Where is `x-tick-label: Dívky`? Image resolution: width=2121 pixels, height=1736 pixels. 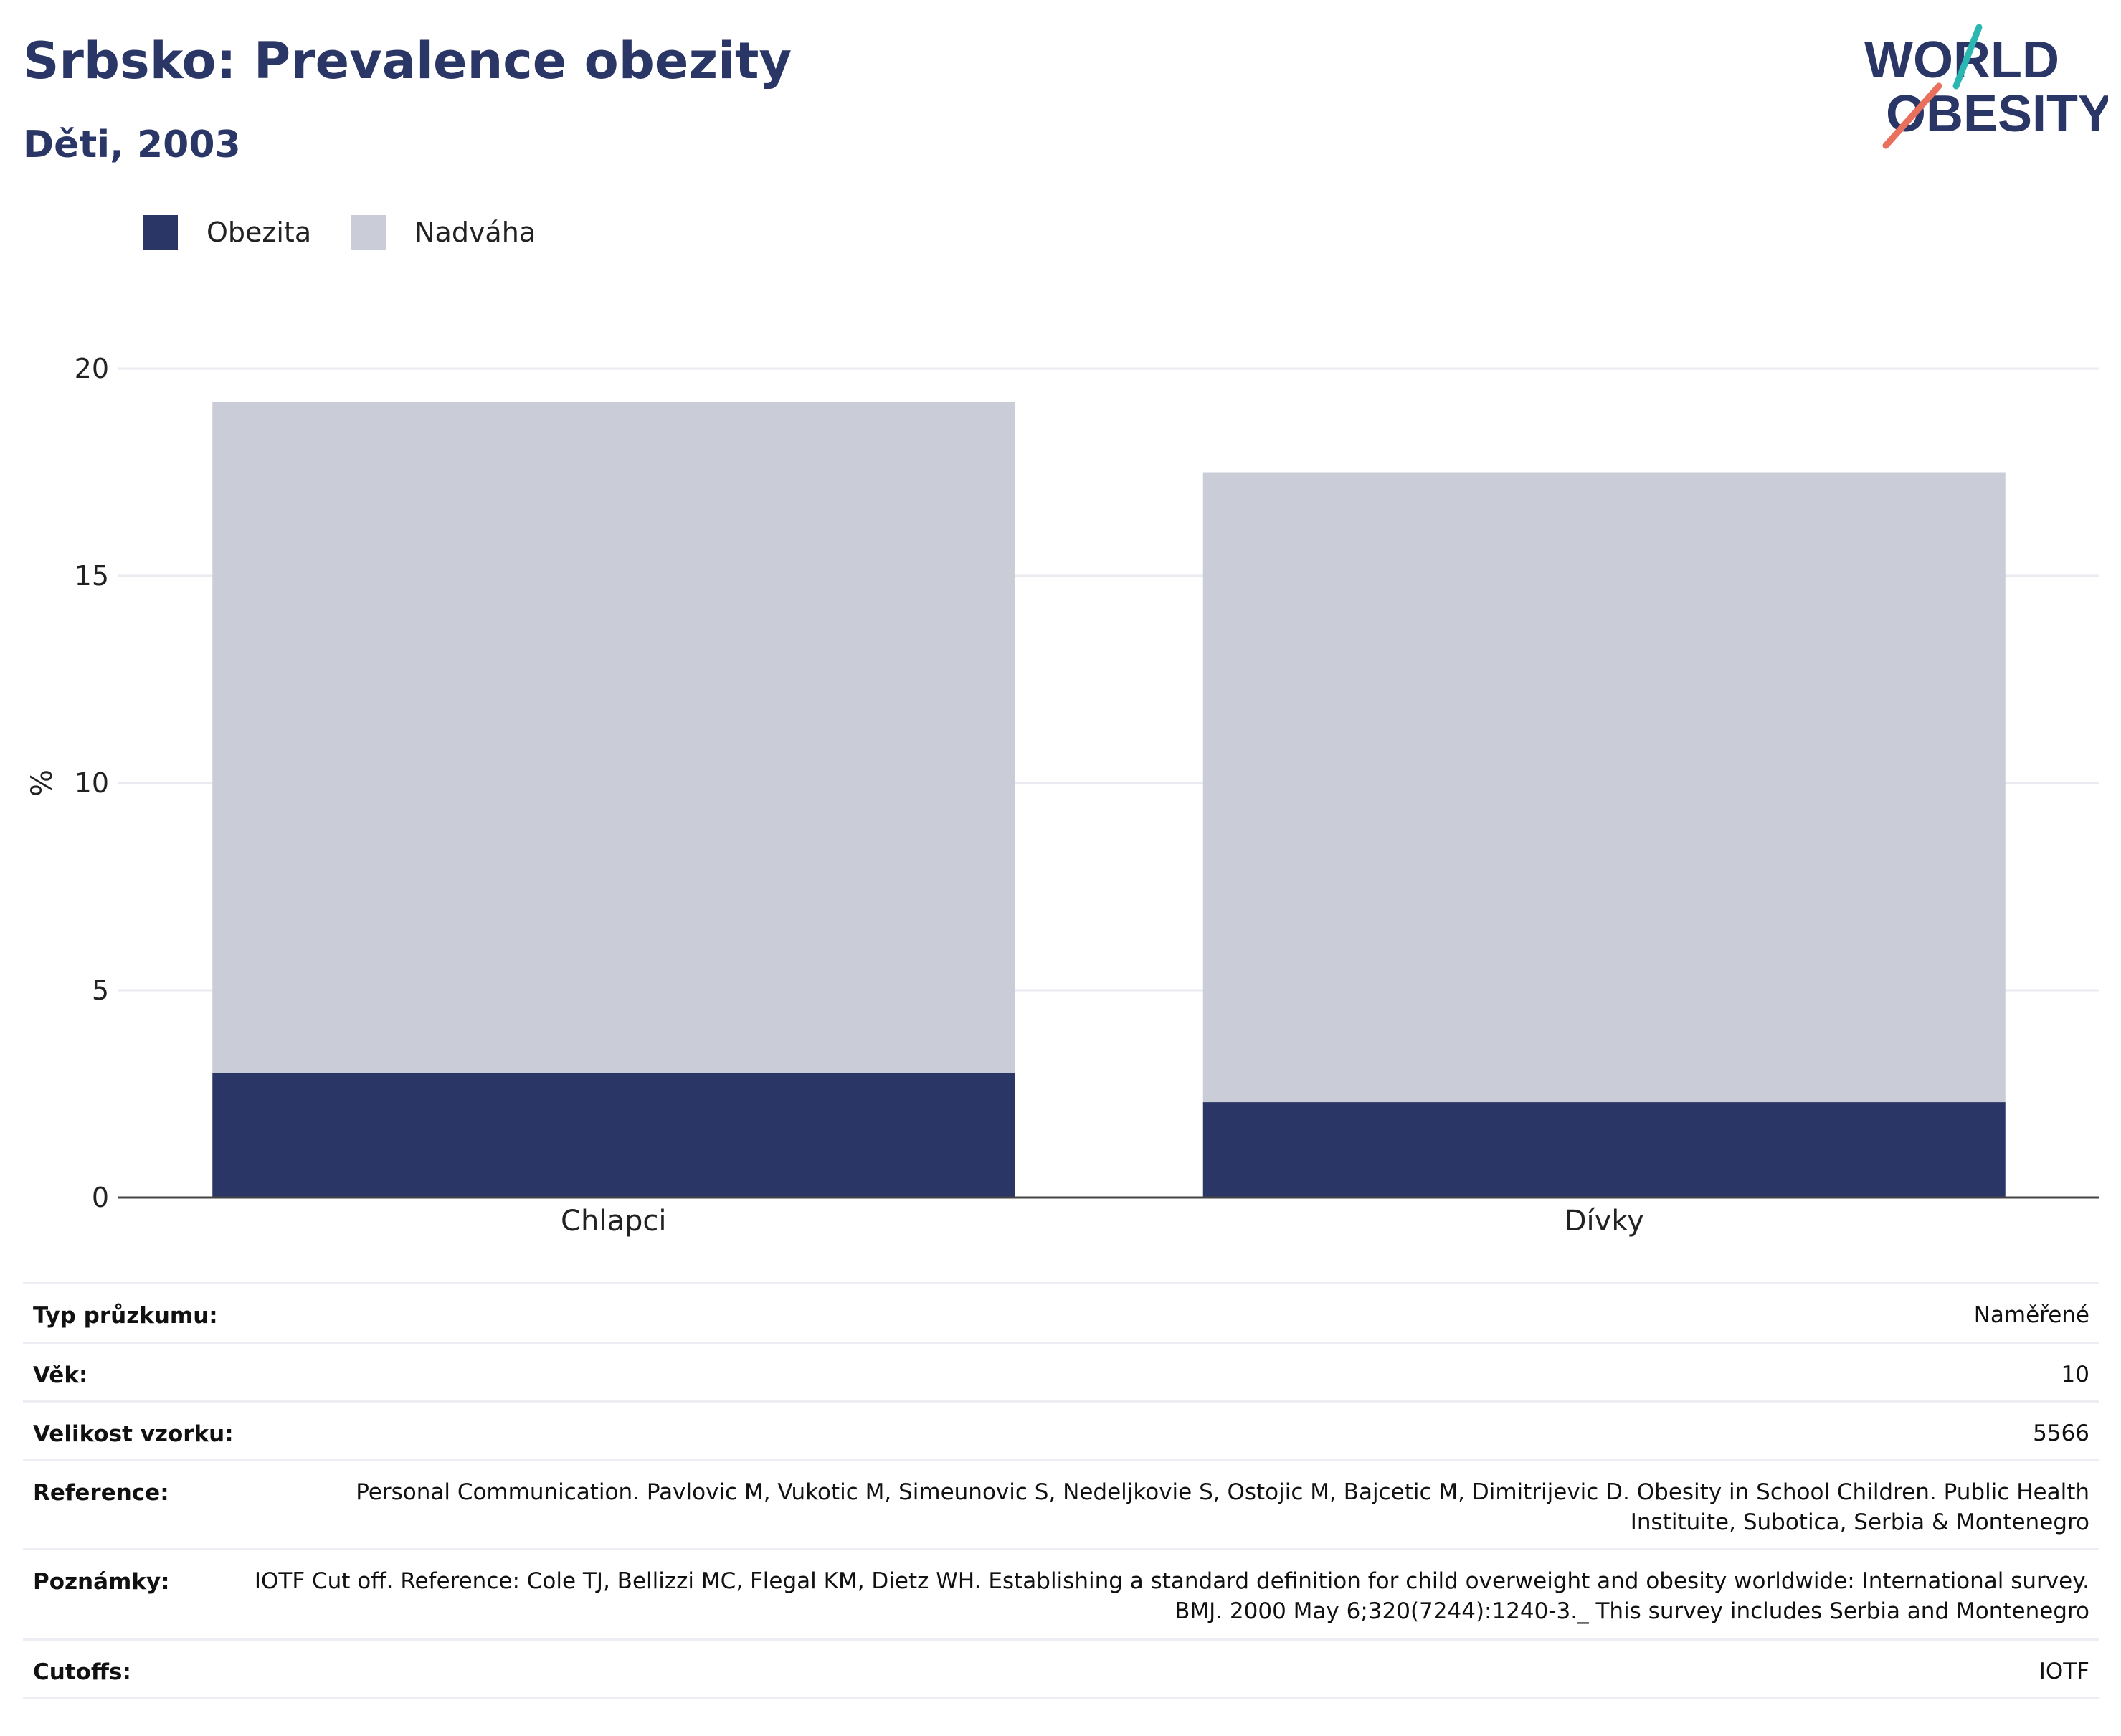
x-tick-label: Dívky is located at coordinates (1604, 1222).